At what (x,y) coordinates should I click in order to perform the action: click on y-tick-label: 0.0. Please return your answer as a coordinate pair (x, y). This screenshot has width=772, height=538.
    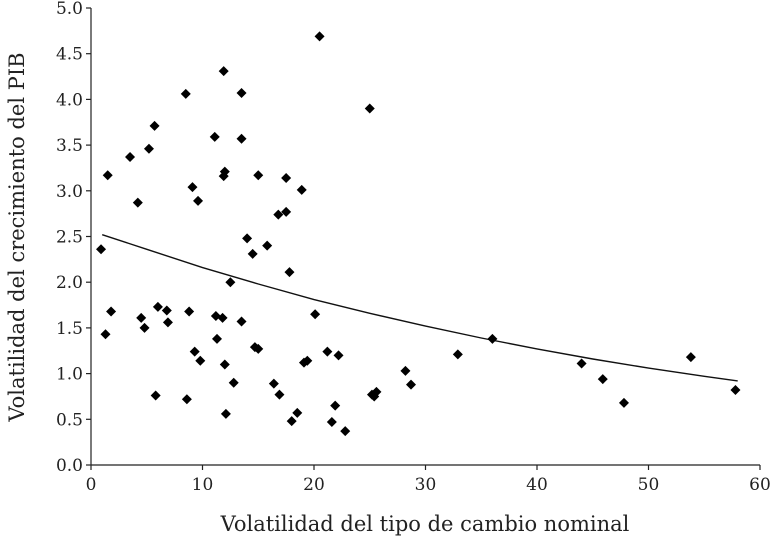
    Looking at the image, I should click on (69, 466).